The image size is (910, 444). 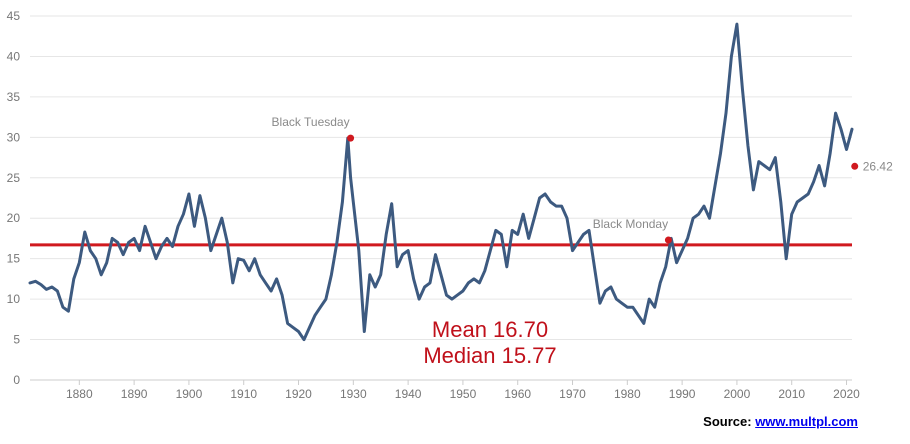 What do you see at coordinates (134, 394) in the screenshot?
I see `x-tick-label: 1890` at bounding box center [134, 394].